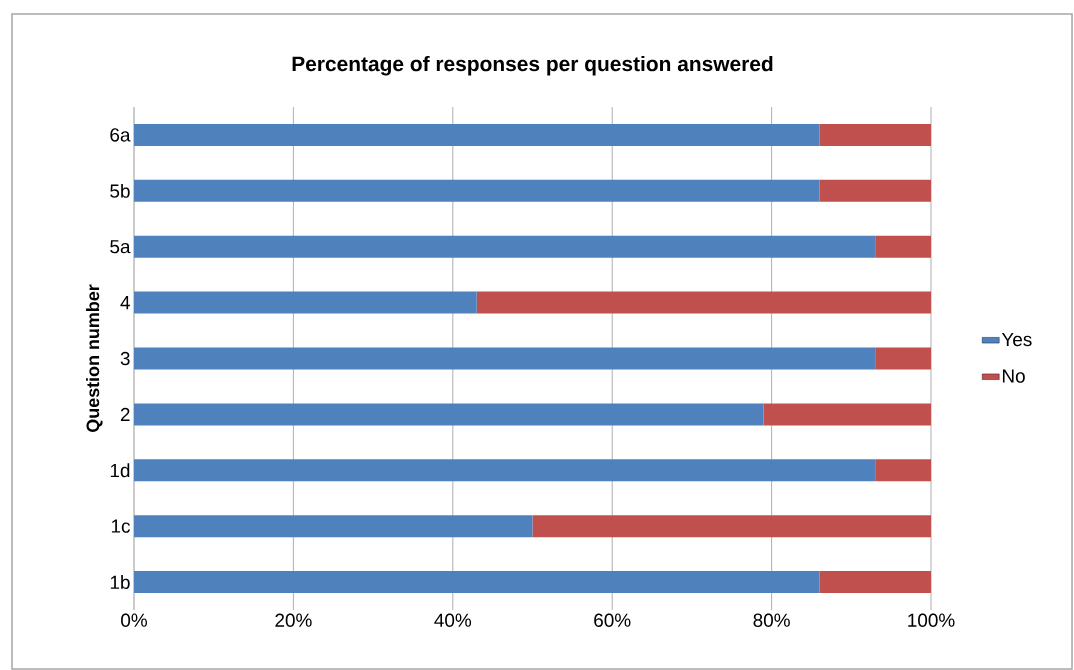 The height and width of the screenshot is (670, 1074). I want to click on chart-title: Percentage of responses per question answered, so click(532, 65).